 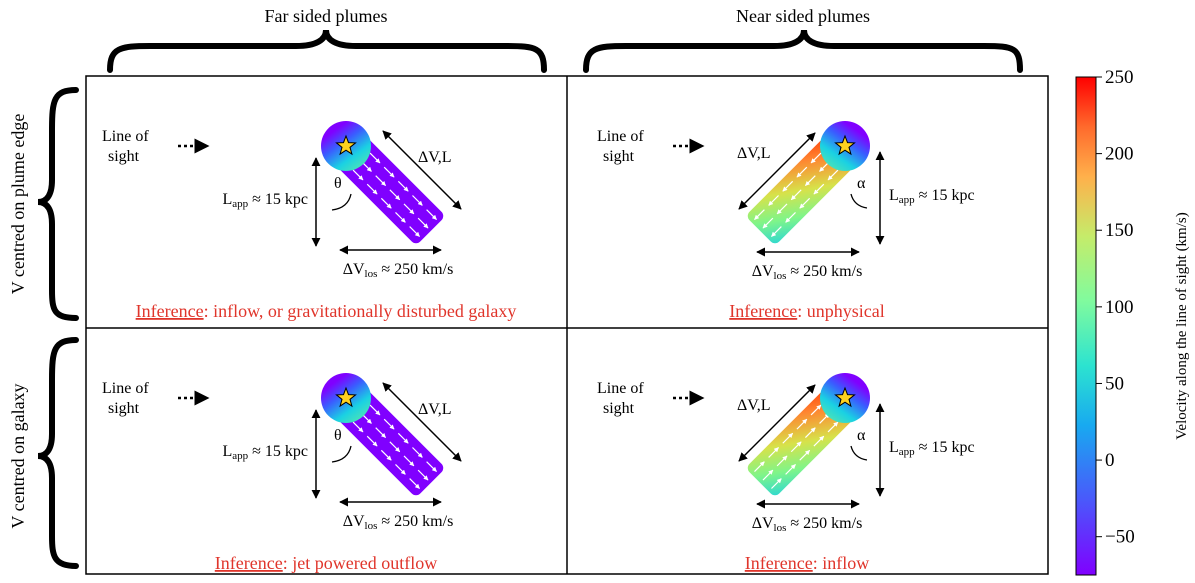 I want to click on colorbar-label: Velocity along the line of sight (km/s), so click(x=1182, y=325).